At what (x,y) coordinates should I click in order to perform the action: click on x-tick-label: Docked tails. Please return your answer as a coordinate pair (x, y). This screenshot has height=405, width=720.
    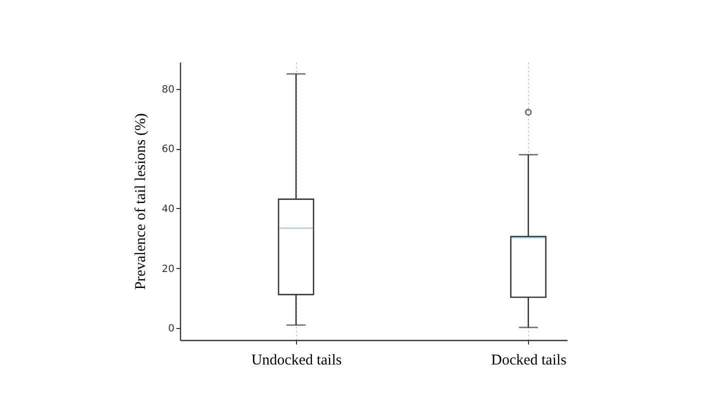
    Looking at the image, I should click on (529, 360).